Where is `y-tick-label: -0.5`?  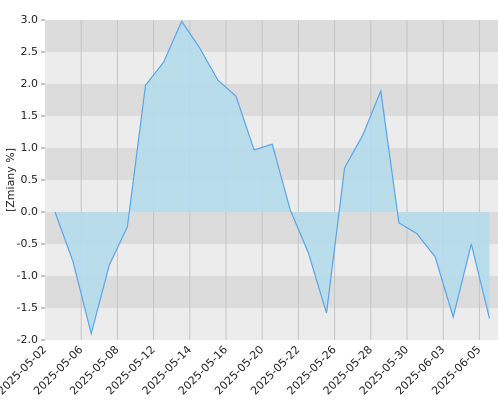
y-tick-label: -0.5 is located at coordinates (27, 243).